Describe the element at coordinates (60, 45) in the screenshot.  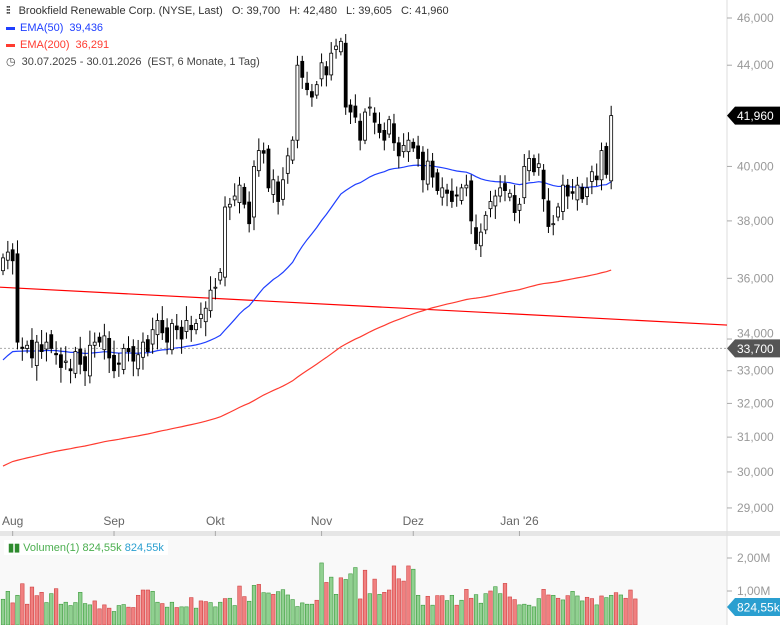
I see `ema200-legend: EMA(200) 36,291` at that location.